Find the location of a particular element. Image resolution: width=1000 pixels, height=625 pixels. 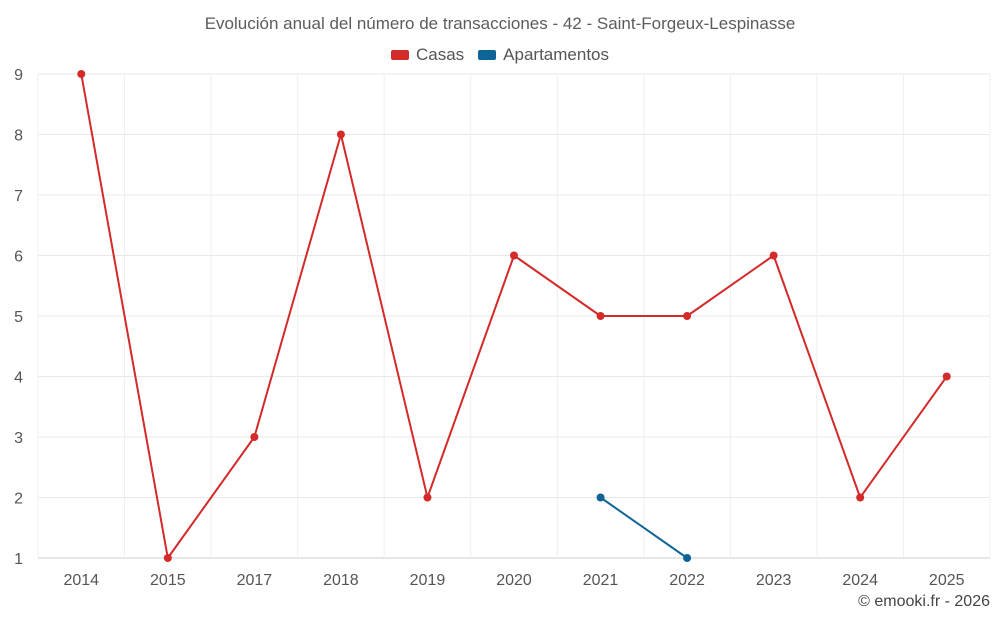

legend-item-casas: Casas is located at coordinates (427, 55).